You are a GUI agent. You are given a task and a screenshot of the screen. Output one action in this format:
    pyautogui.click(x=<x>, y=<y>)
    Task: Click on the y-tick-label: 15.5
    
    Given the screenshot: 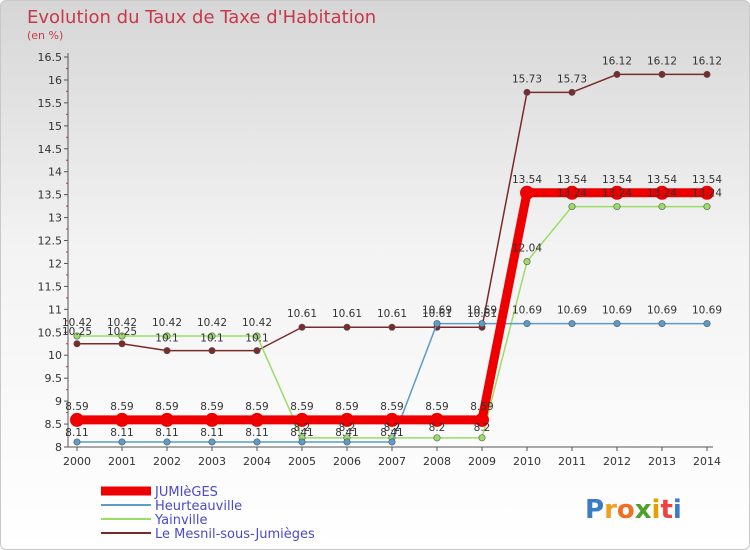 What is the action you would take?
    pyautogui.click(x=50, y=103)
    